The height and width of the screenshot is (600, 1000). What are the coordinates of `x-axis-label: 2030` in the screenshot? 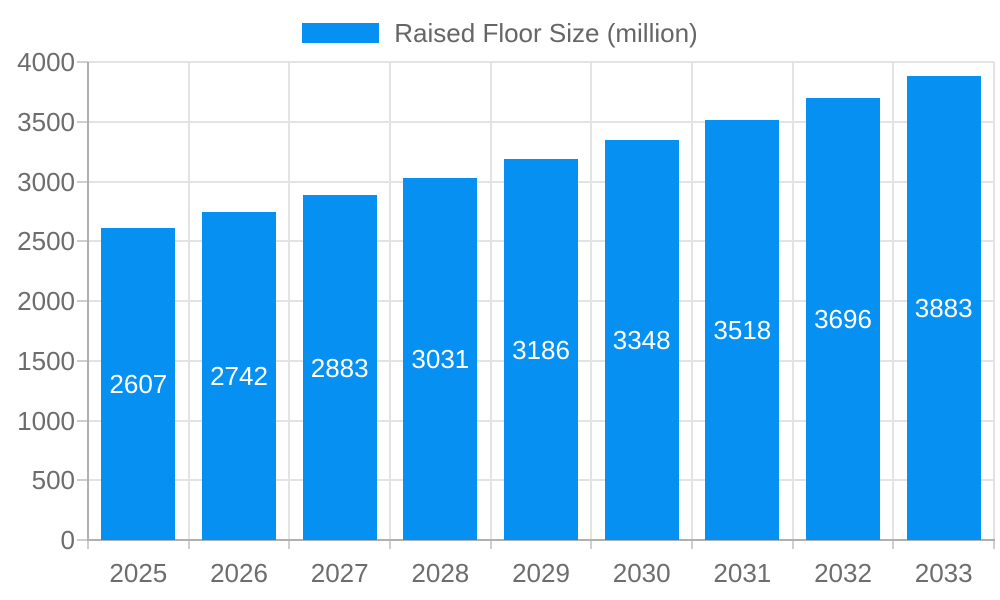 It's located at (641, 573).